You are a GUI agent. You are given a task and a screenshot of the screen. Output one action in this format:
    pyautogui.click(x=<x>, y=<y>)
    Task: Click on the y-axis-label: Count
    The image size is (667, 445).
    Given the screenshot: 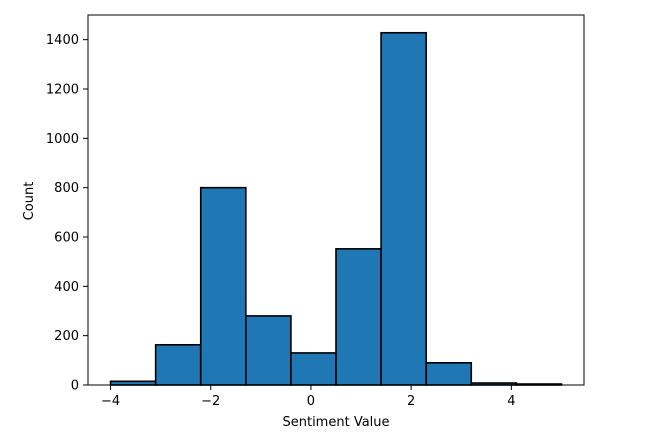 What is the action you would take?
    pyautogui.click(x=29, y=201)
    